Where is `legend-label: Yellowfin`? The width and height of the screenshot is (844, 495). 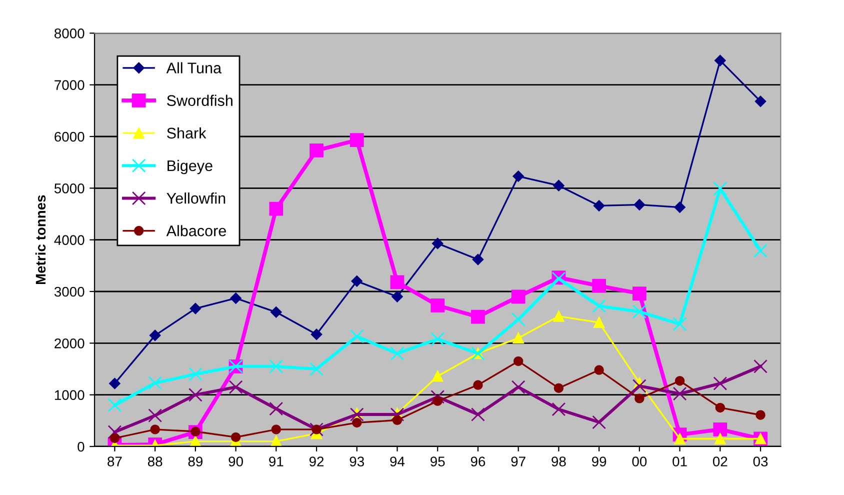 legend-label: Yellowfin is located at coordinates (196, 198).